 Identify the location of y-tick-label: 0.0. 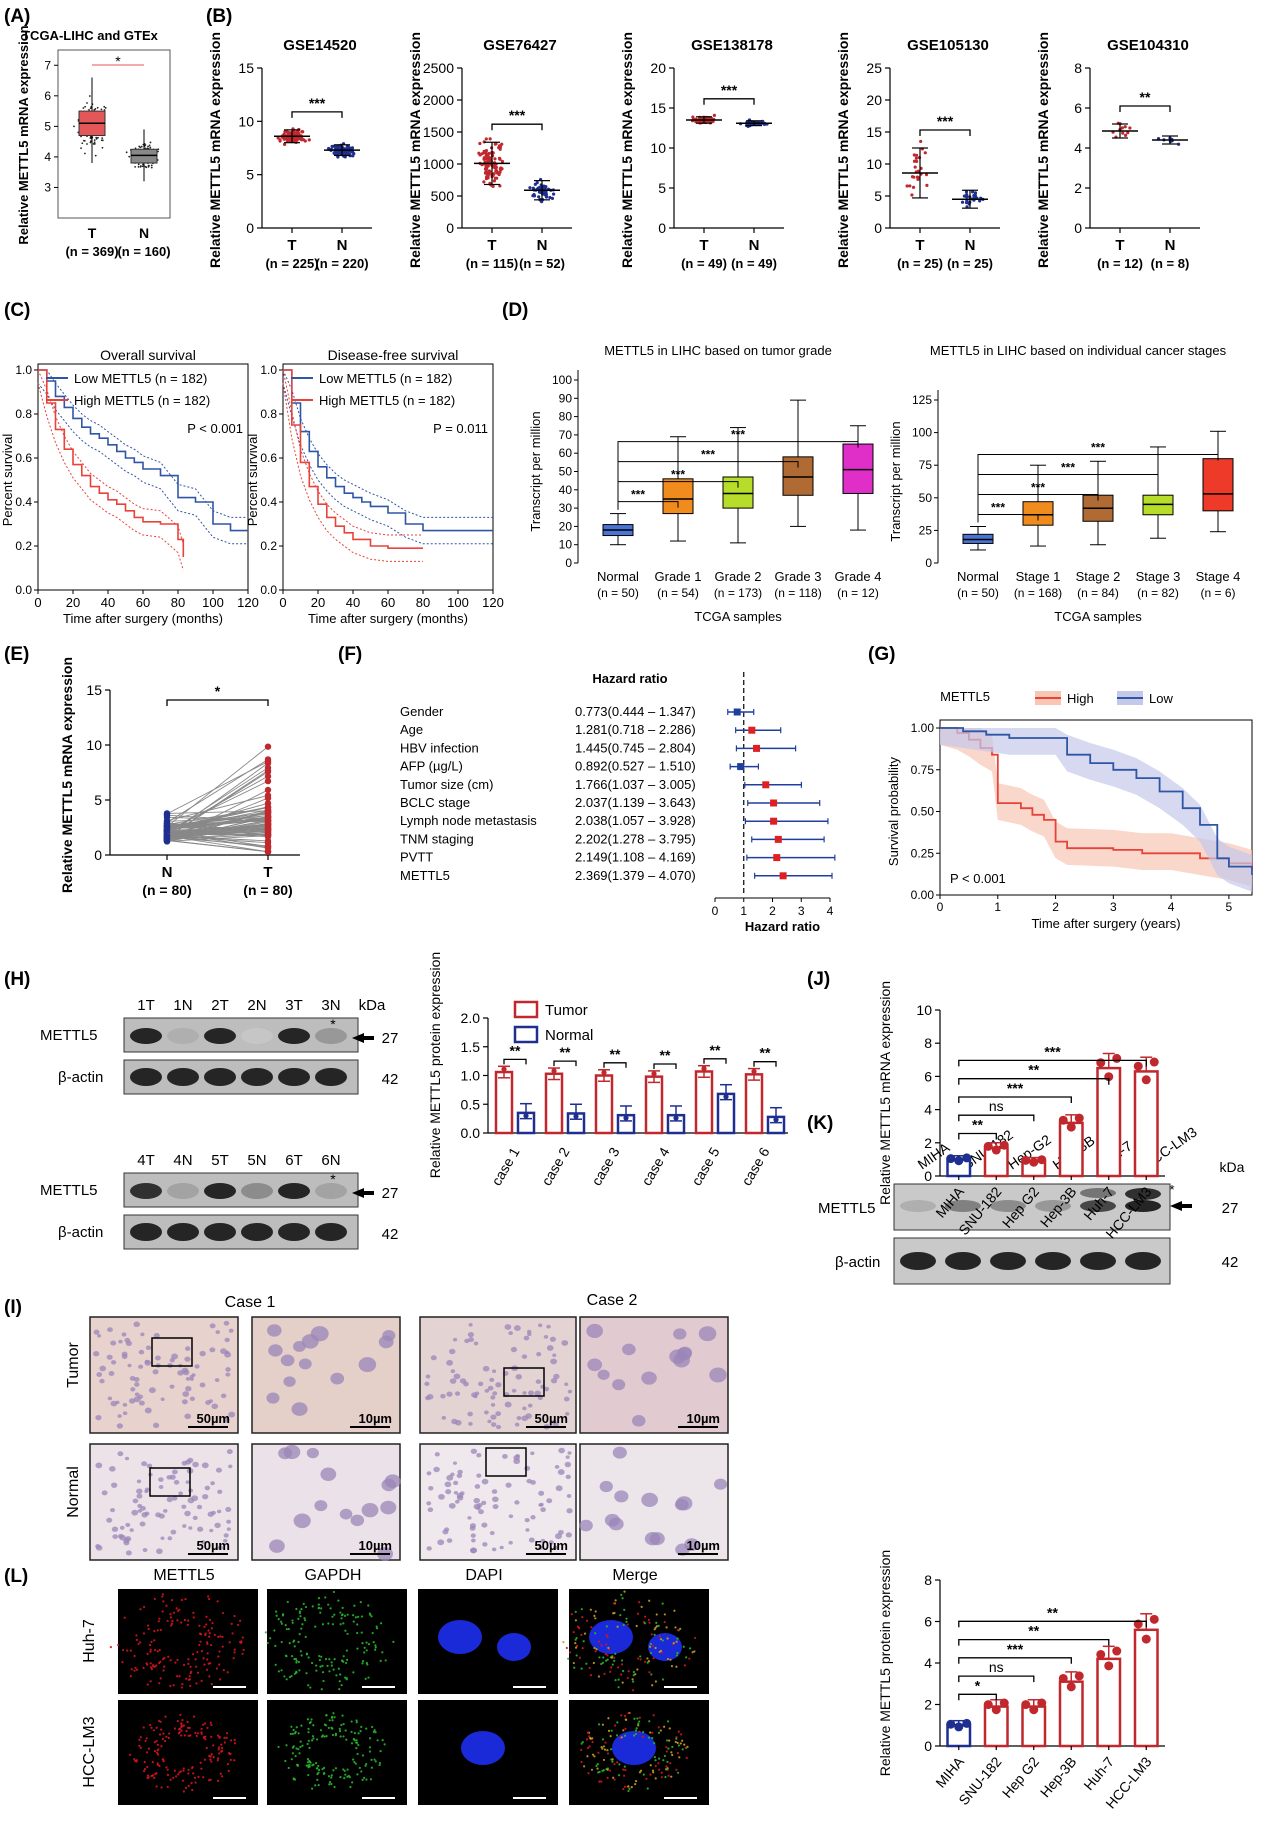
(268, 590).